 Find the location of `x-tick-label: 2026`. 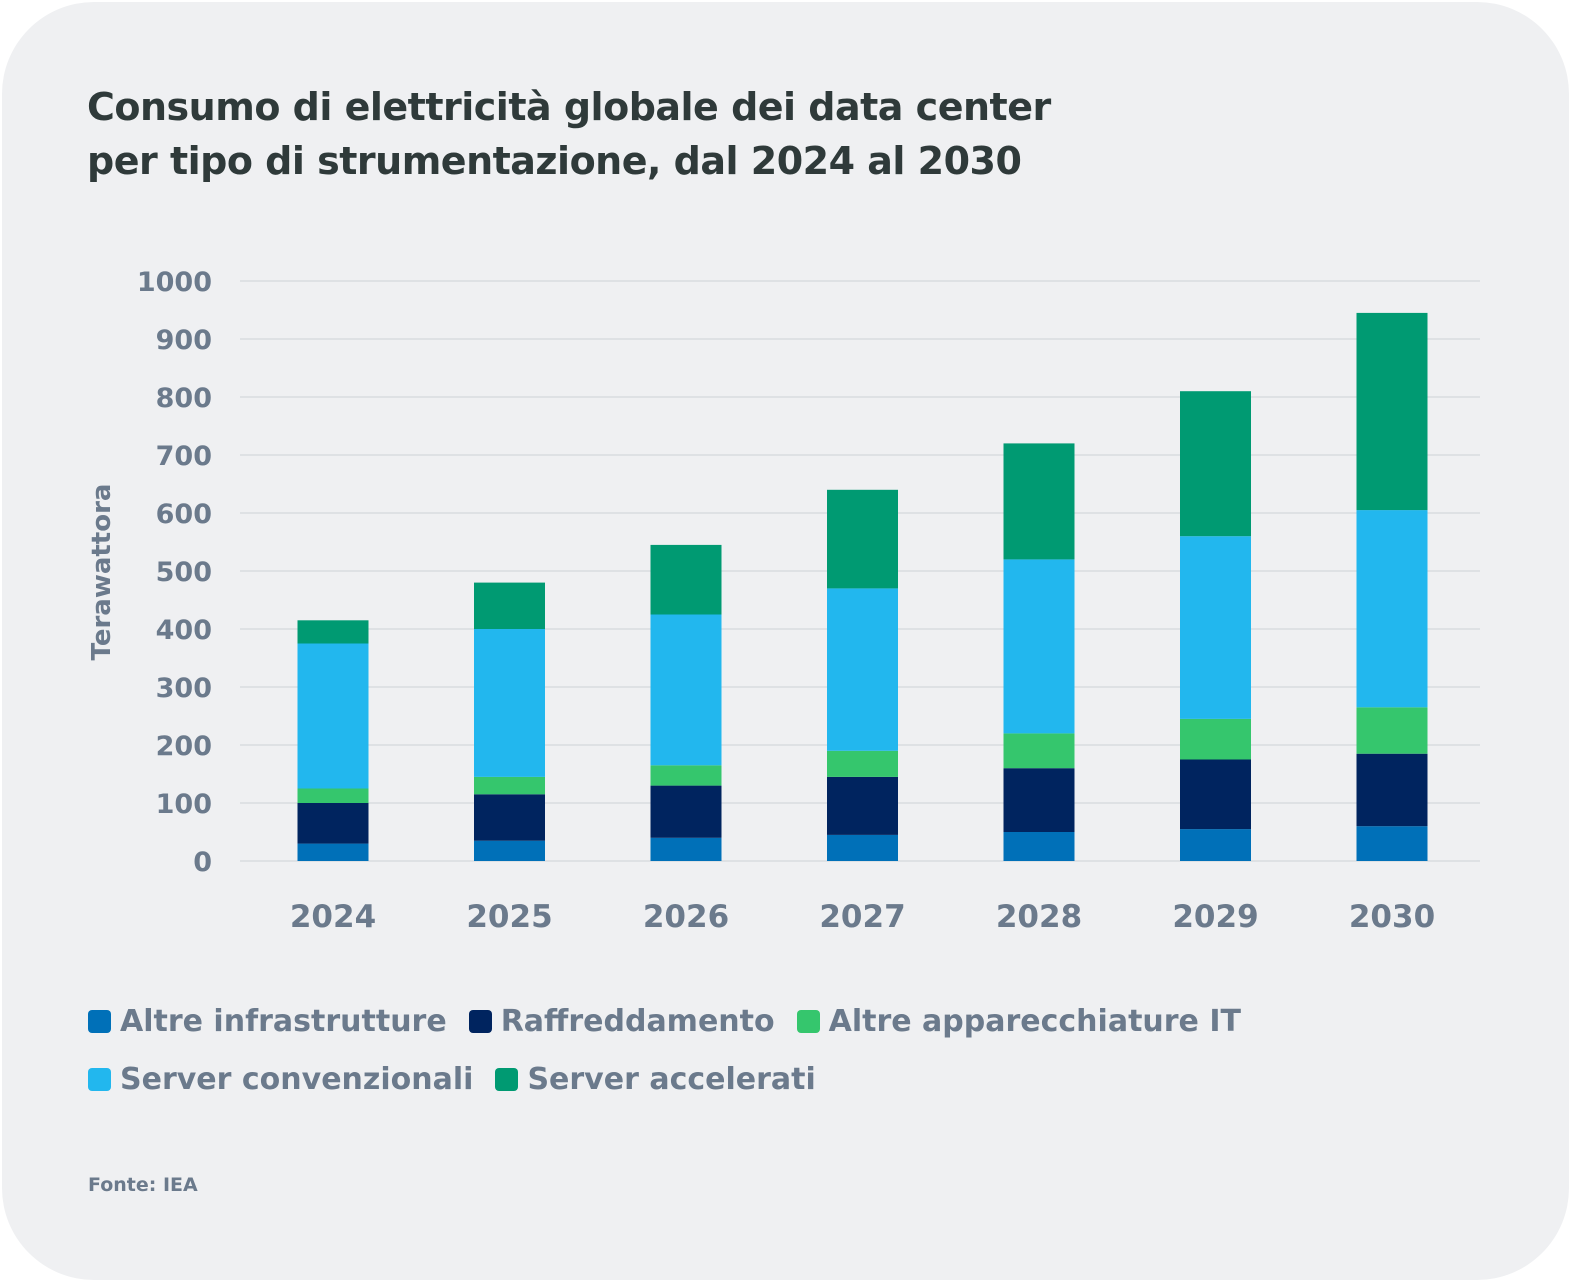

x-tick-label: 2026 is located at coordinates (686, 917).